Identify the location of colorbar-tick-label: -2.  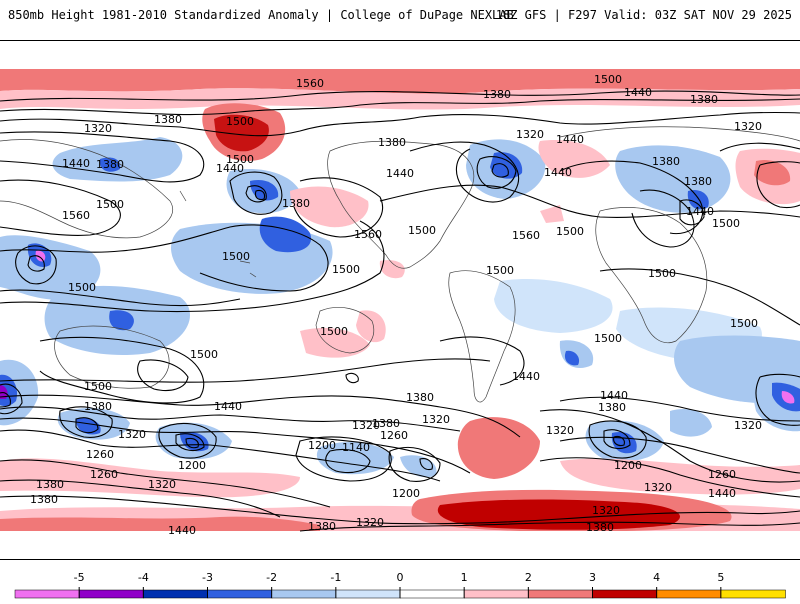
(271, 577).